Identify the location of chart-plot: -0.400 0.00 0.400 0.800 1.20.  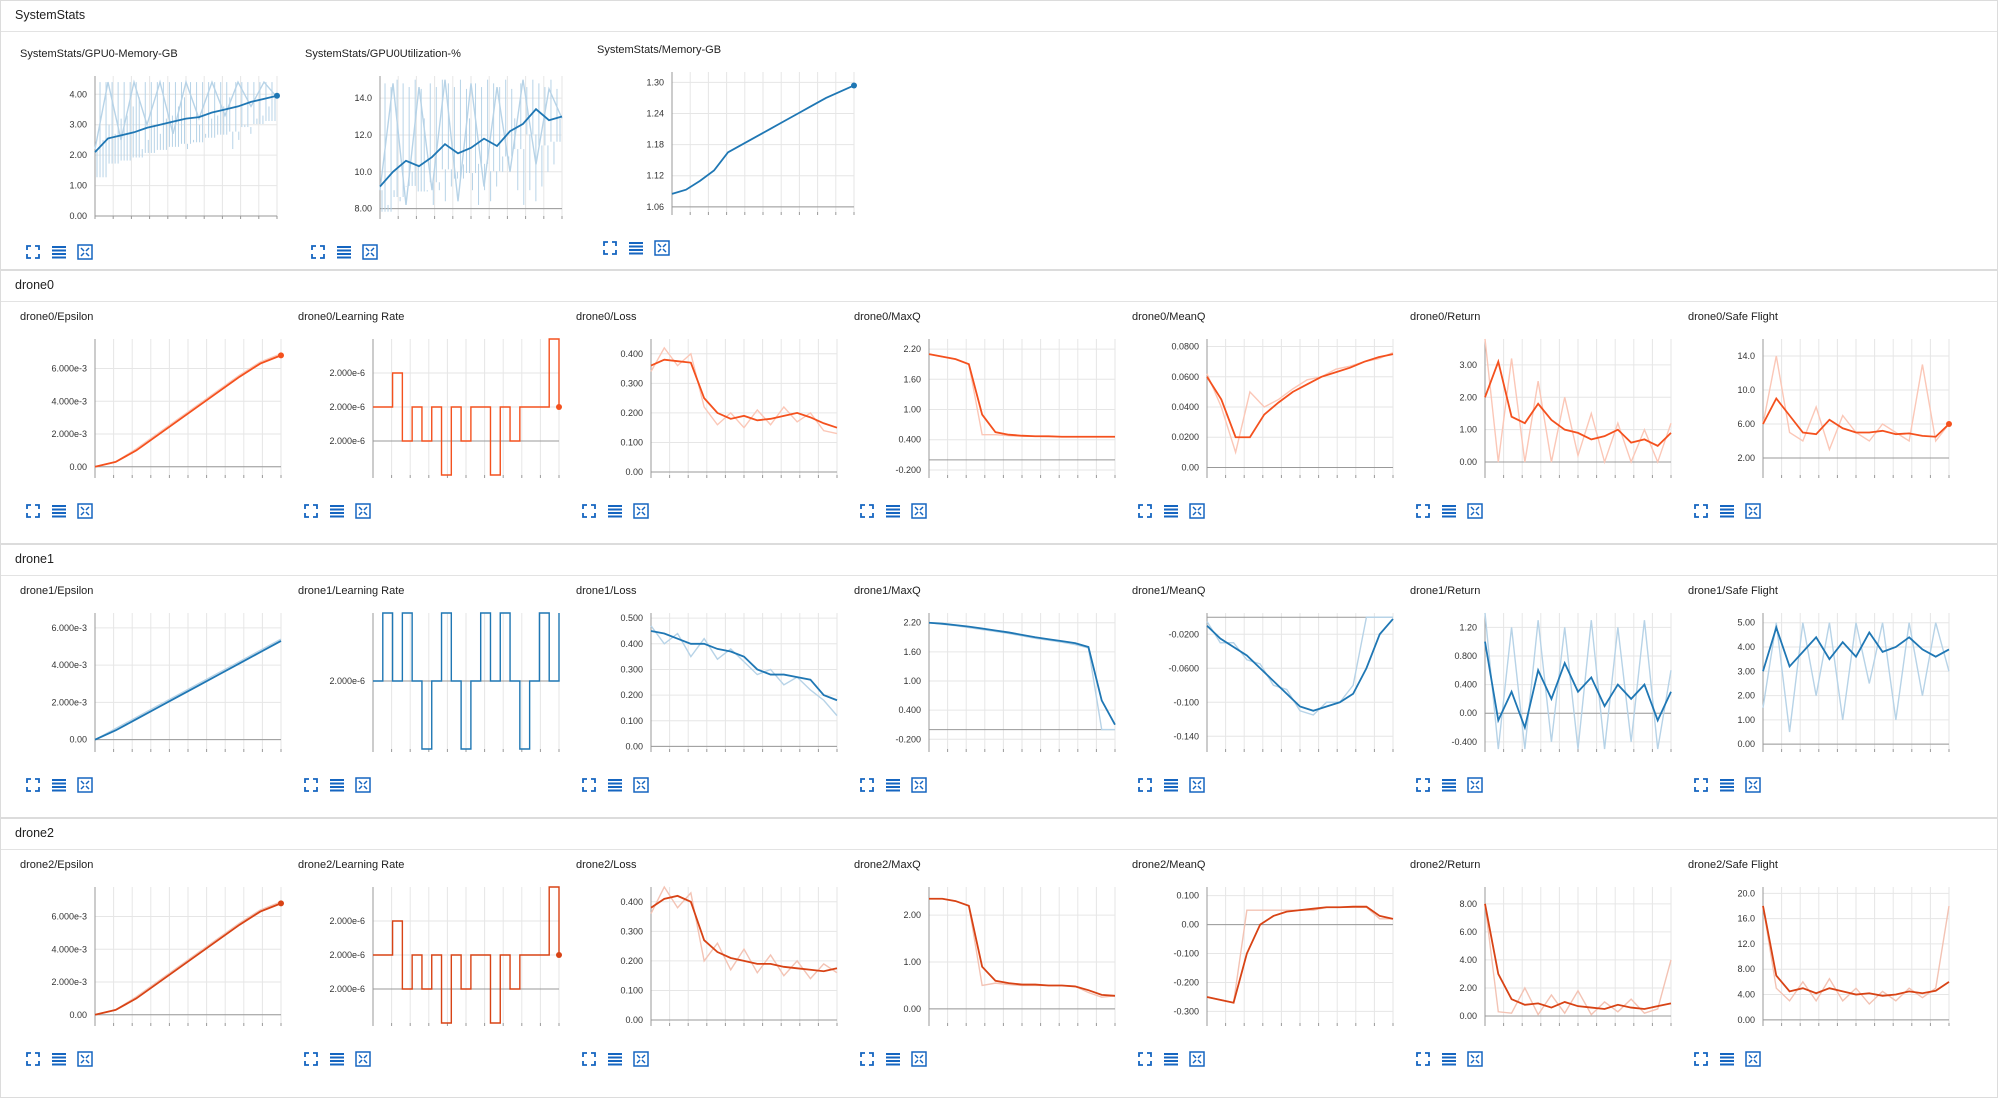
(1543, 682).